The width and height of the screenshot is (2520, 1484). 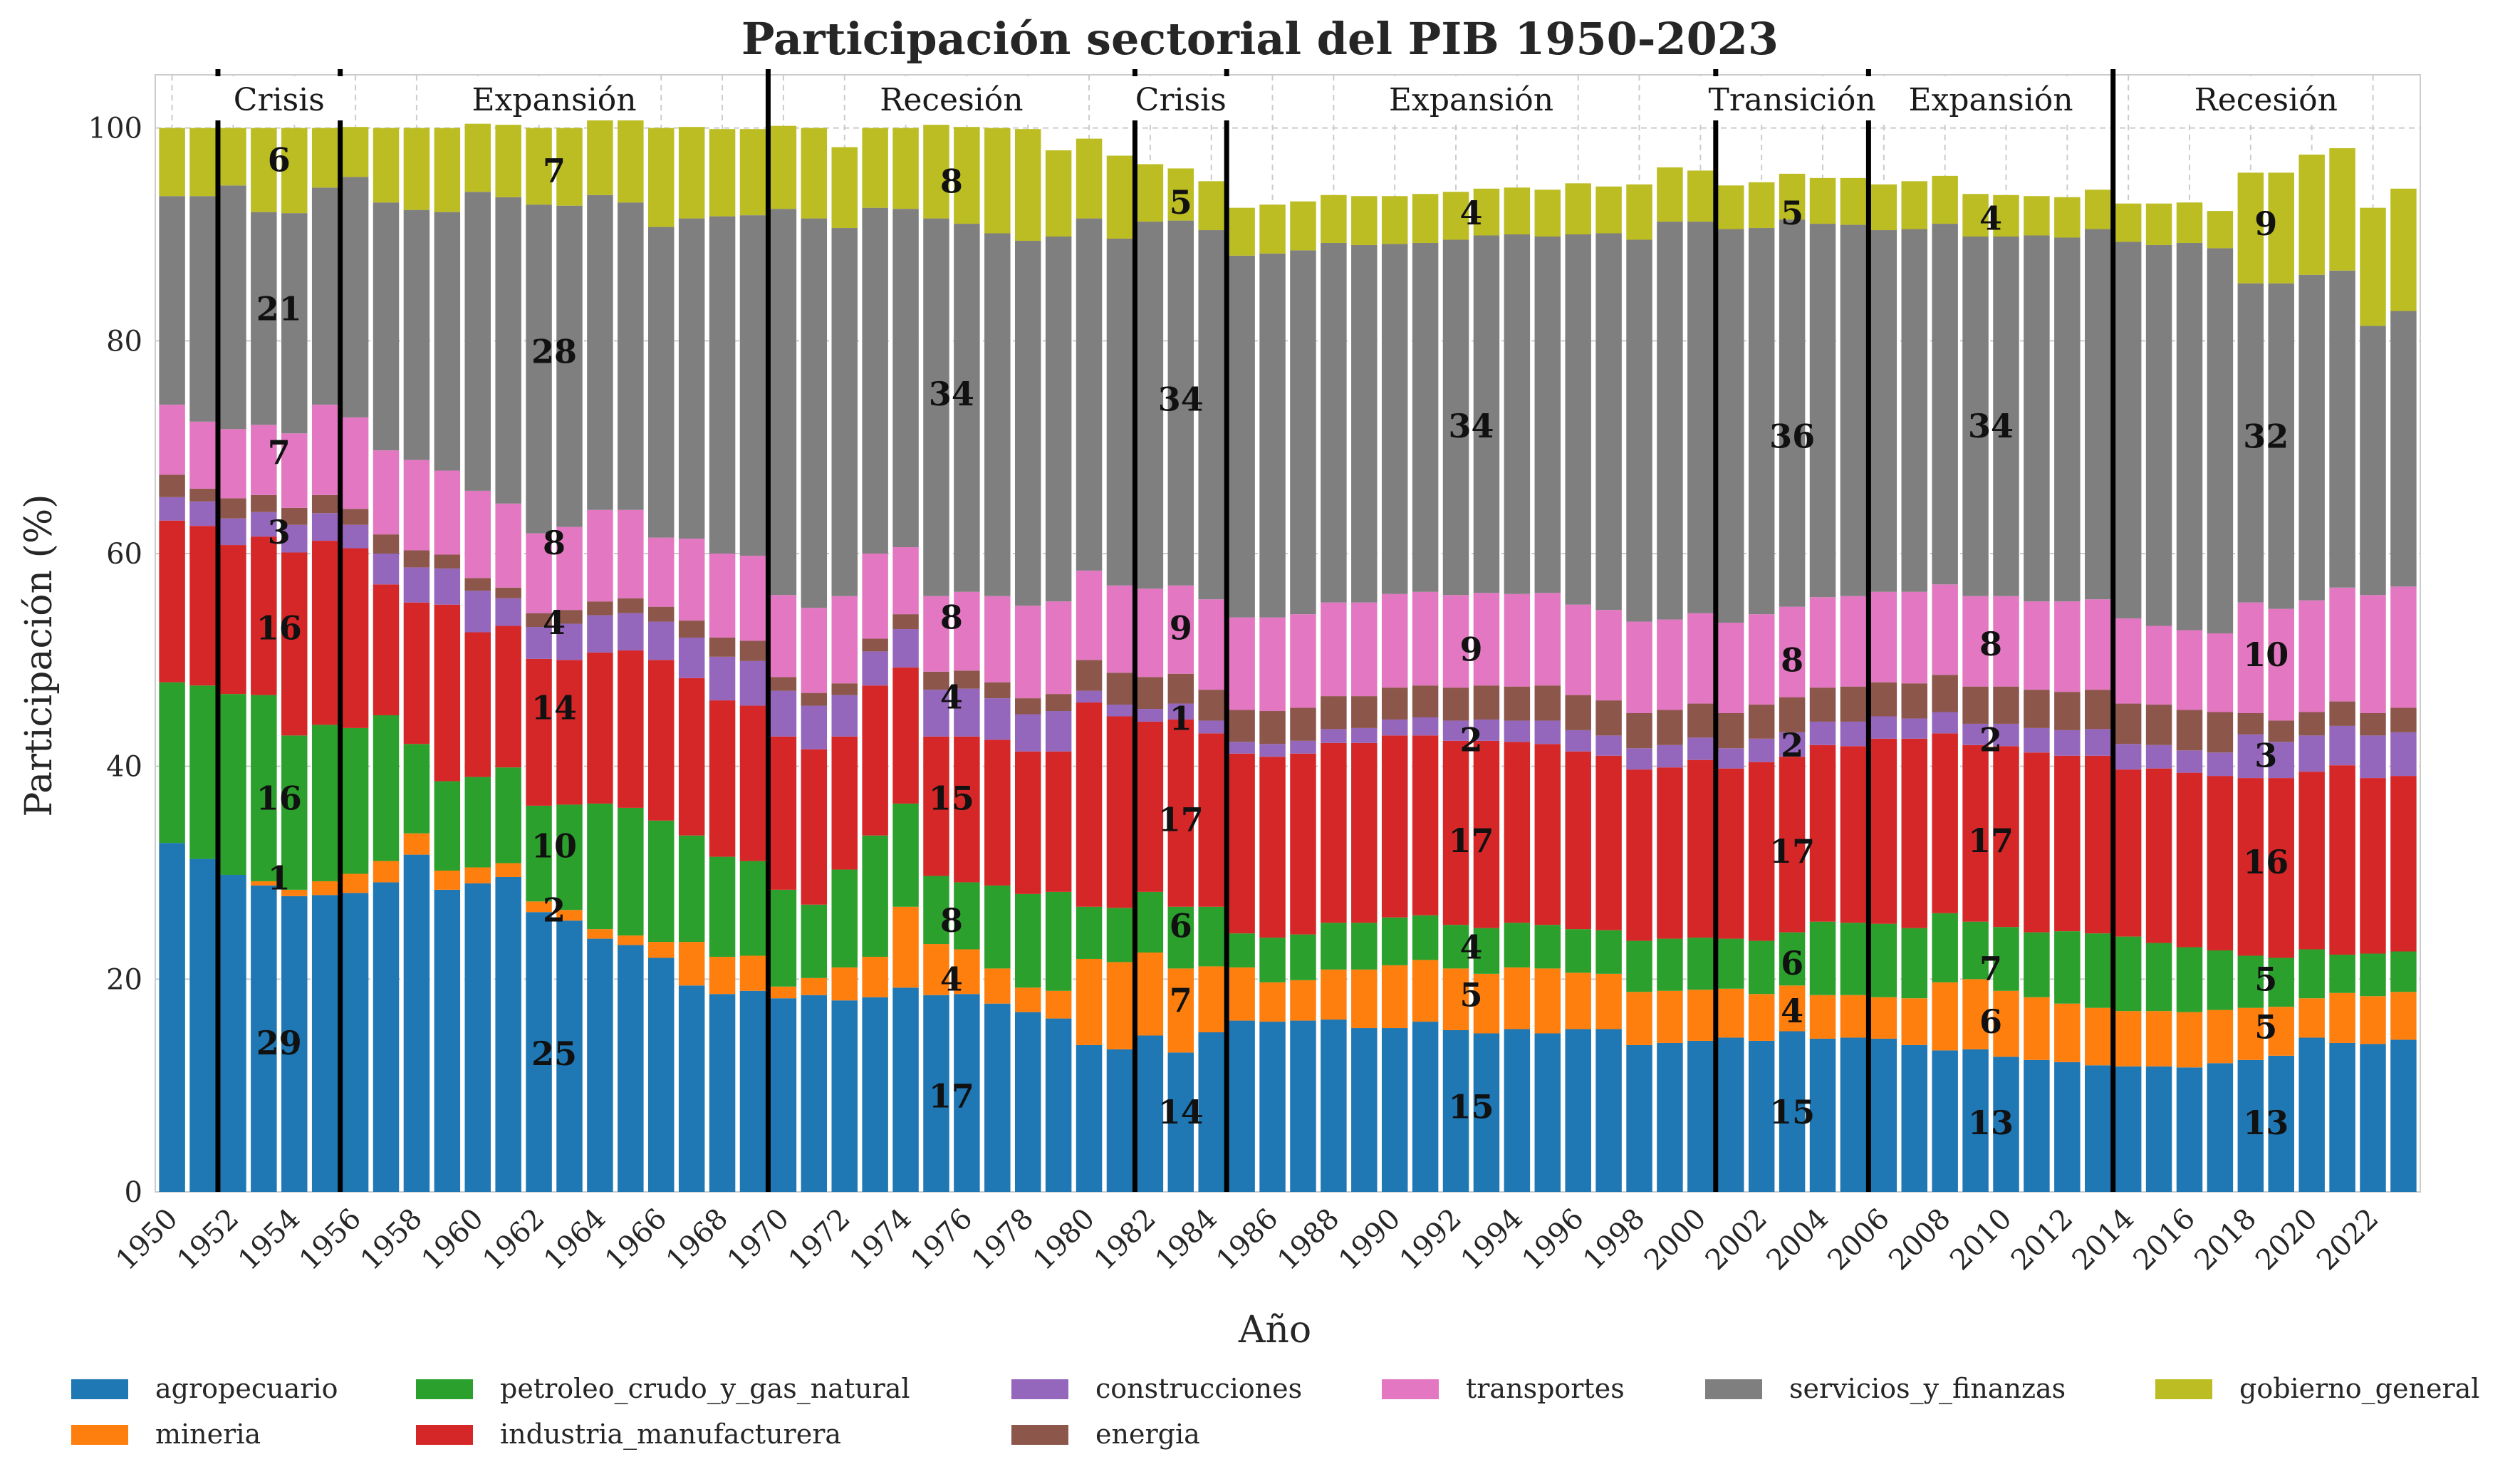 I want to click on bar-servicios_y_finanzas-2011, so click(x=2037, y=418).